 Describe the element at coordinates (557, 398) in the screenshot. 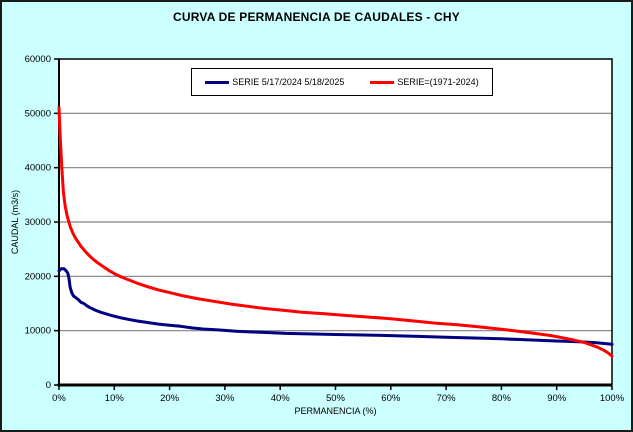

I see `x-tick-label: 90%` at that location.